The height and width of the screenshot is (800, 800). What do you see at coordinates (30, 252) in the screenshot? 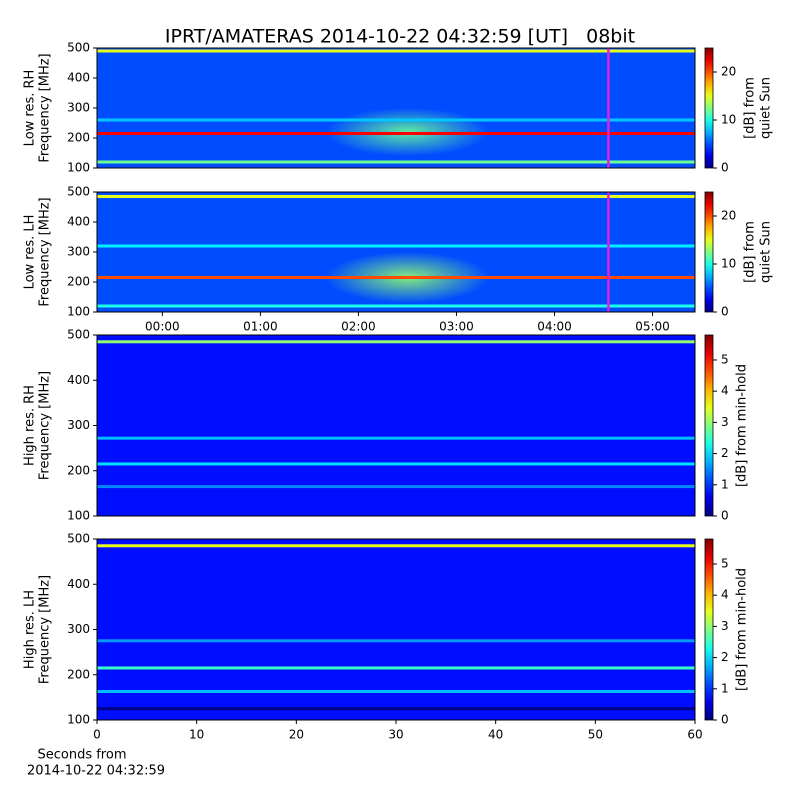
I see `y-axis-label: Low res. LH` at bounding box center [30, 252].